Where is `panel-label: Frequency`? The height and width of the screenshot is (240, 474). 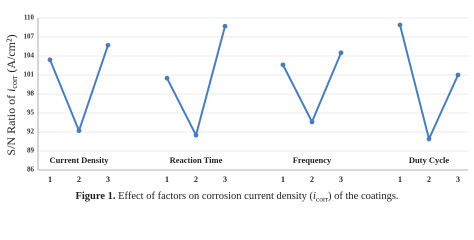
panel-label: Frequency is located at coordinates (312, 160).